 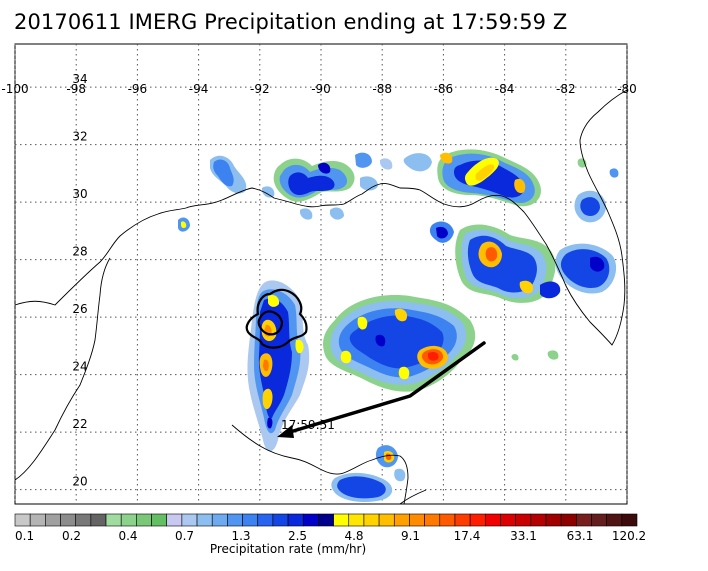 What do you see at coordinates (14, 89) in the screenshot?
I see `lon-tick-label: -100` at bounding box center [14, 89].